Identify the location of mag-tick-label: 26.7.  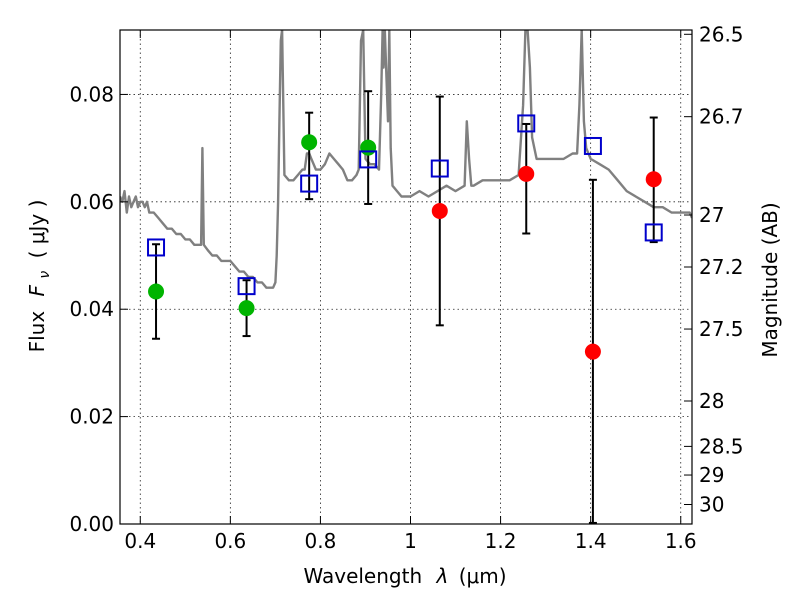
(721, 117).